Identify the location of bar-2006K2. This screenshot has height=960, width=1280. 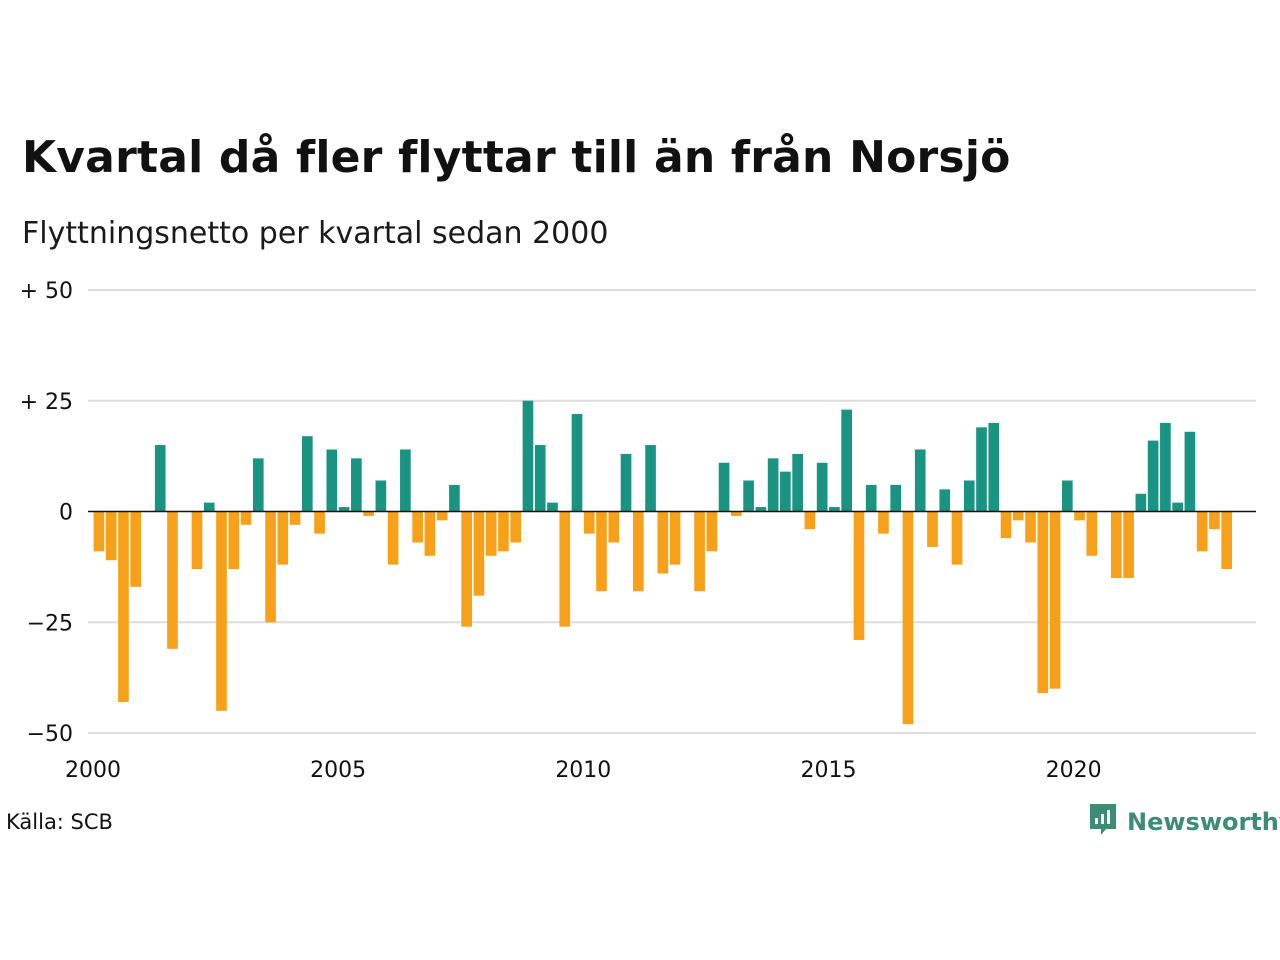
(405, 480).